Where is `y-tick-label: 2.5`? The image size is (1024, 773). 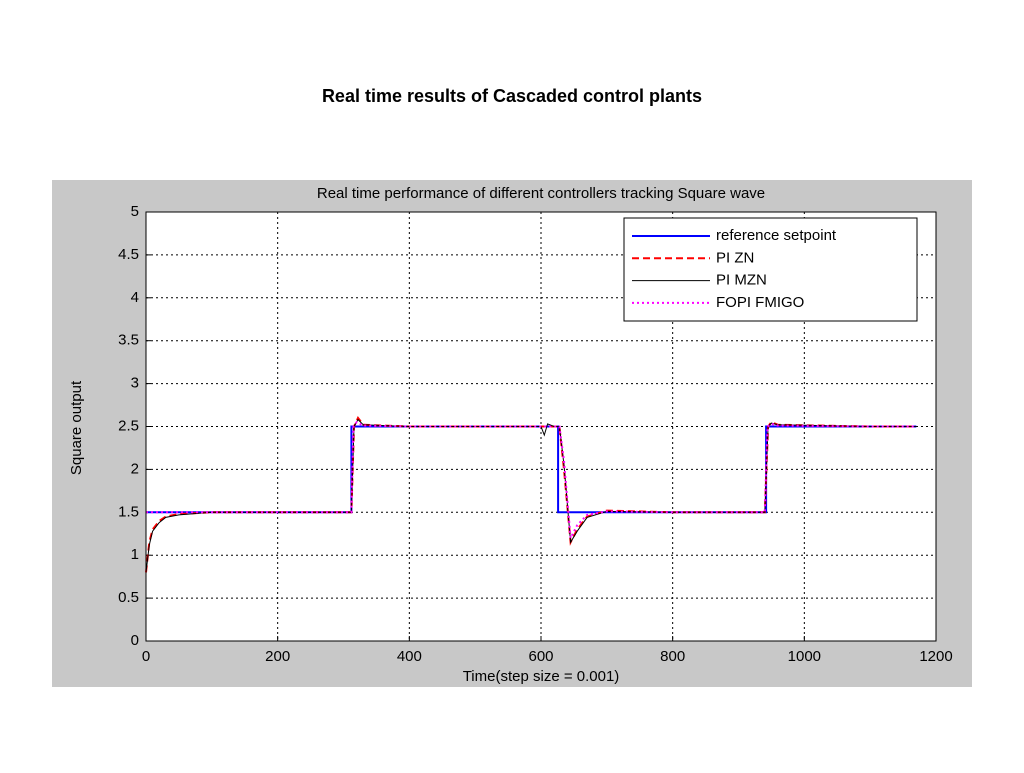
y-tick-label: 2.5 is located at coordinates (128, 425).